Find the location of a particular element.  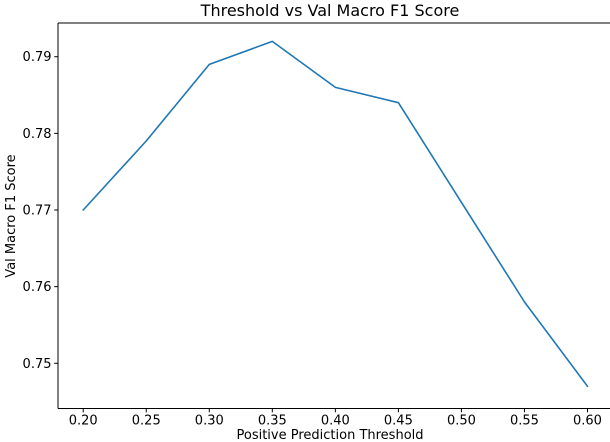

x-tick-label: 0.60 is located at coordinates (587, 421).